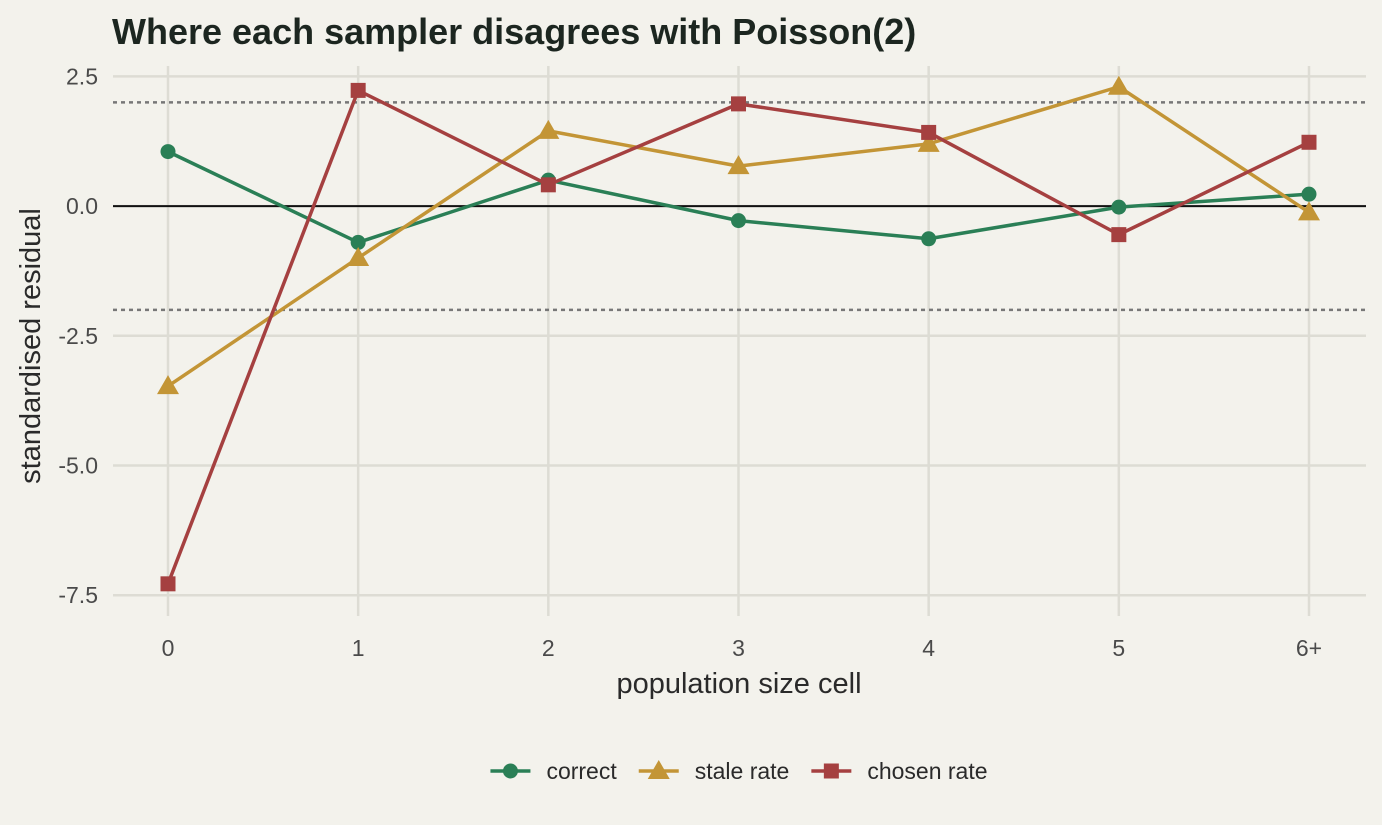 The image size is (1382, 825). I want to click on y-tick-label: 0.0, so click(82, 206).